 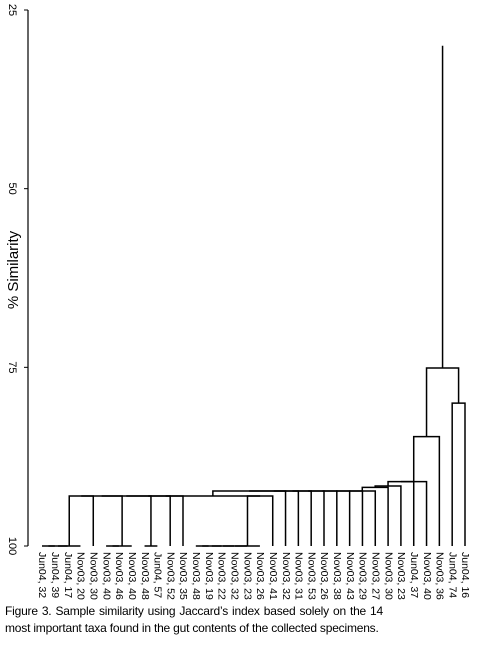 What do you see at coordinates (311, 576) in the screenshot?
I see `leaf-label: Nov03, 53` at bounding box center [311, 576].